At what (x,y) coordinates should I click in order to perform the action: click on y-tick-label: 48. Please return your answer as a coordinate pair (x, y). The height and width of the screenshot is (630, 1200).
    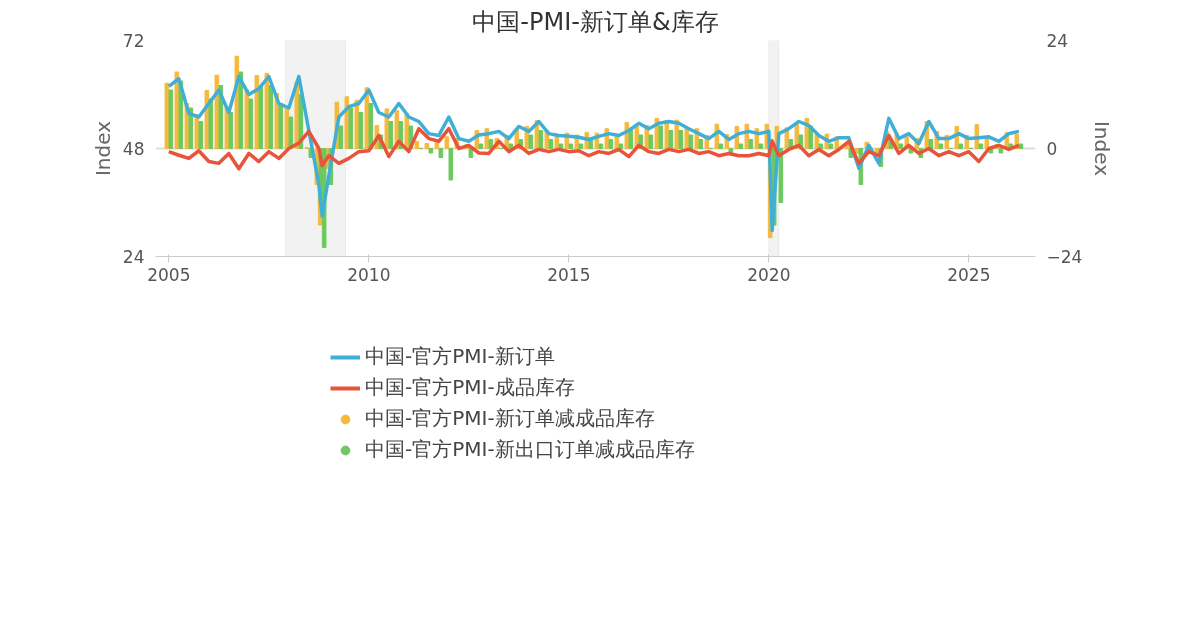
    Looking at the image, I should click on (133, 149).